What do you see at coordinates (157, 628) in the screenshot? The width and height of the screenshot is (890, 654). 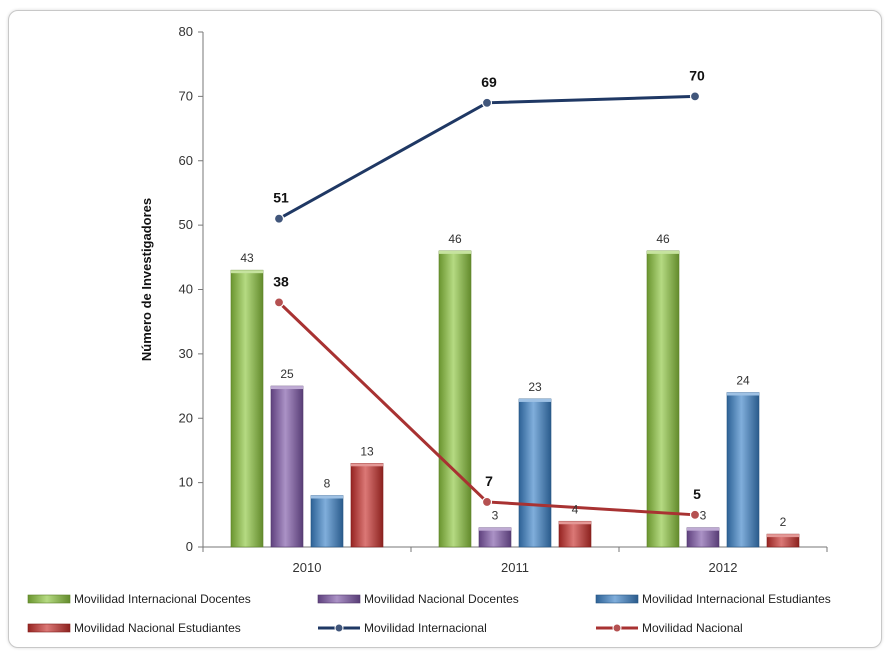 I see `legend-label: Movilidad Nacional Estudiantes` at bounding box center [157, 628].